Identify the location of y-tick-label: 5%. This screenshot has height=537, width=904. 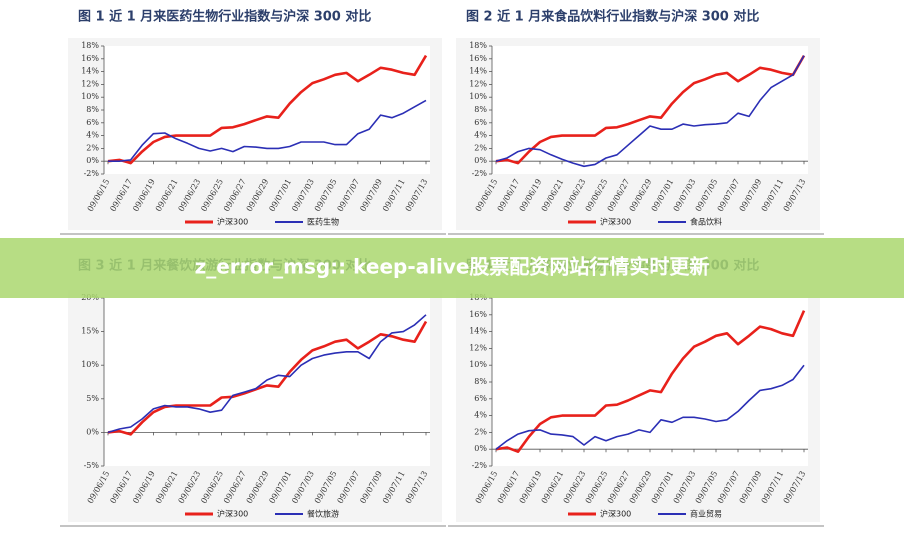
(92, 398).